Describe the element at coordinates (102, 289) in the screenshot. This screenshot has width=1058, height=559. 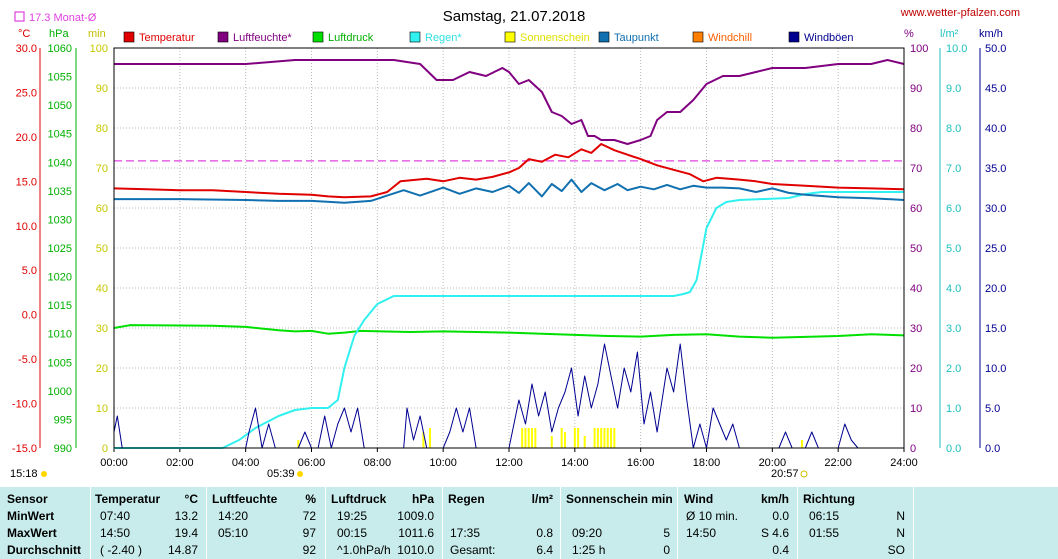
I see `minutes-tick-label: 40` at that location.